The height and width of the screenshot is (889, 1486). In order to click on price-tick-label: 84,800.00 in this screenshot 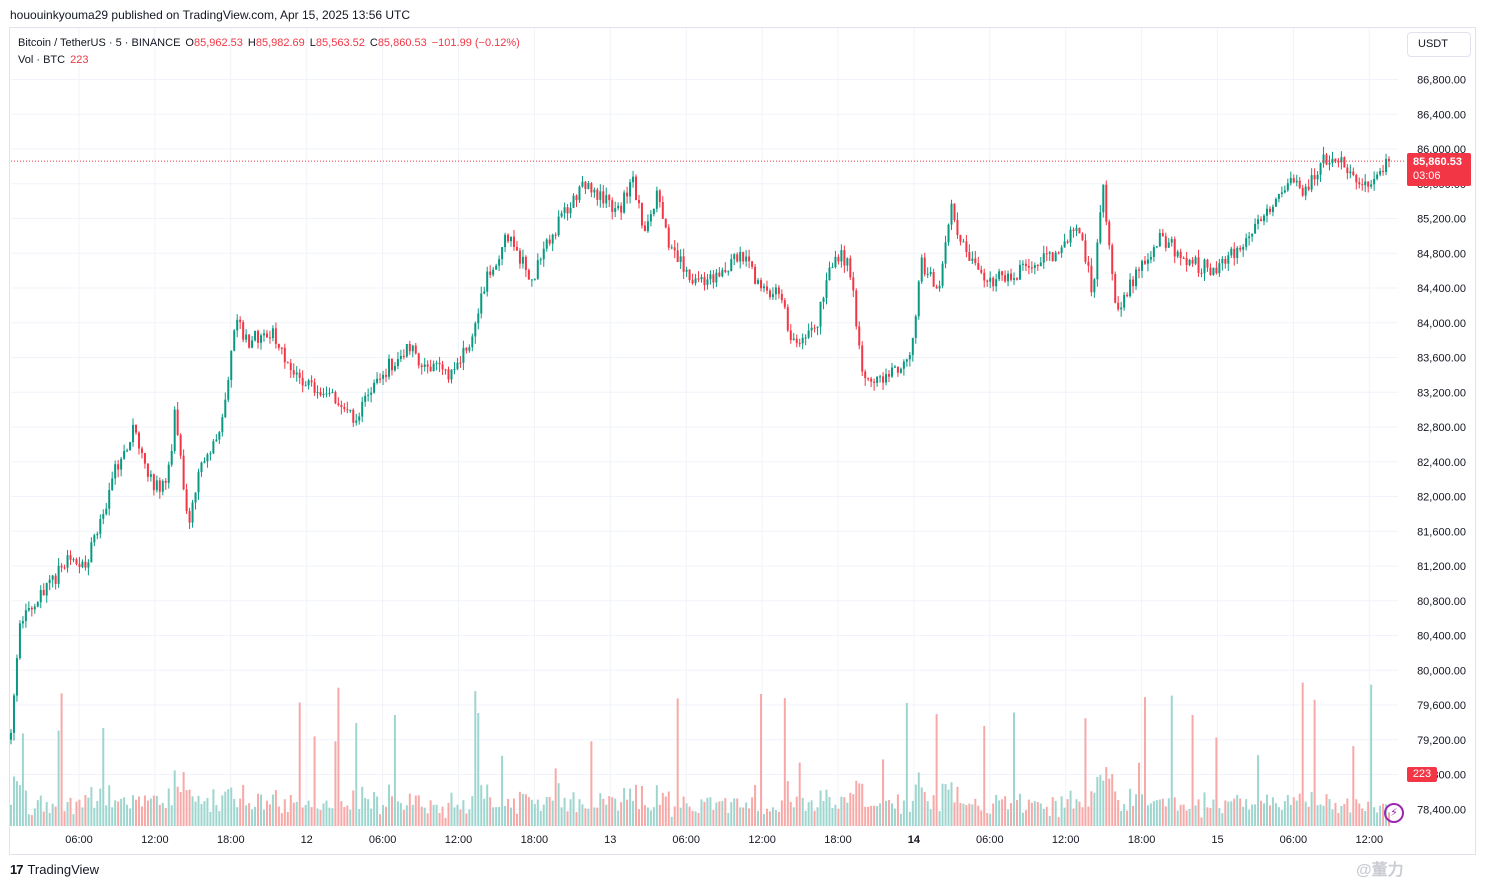, I will do `click(1441, 254)`.